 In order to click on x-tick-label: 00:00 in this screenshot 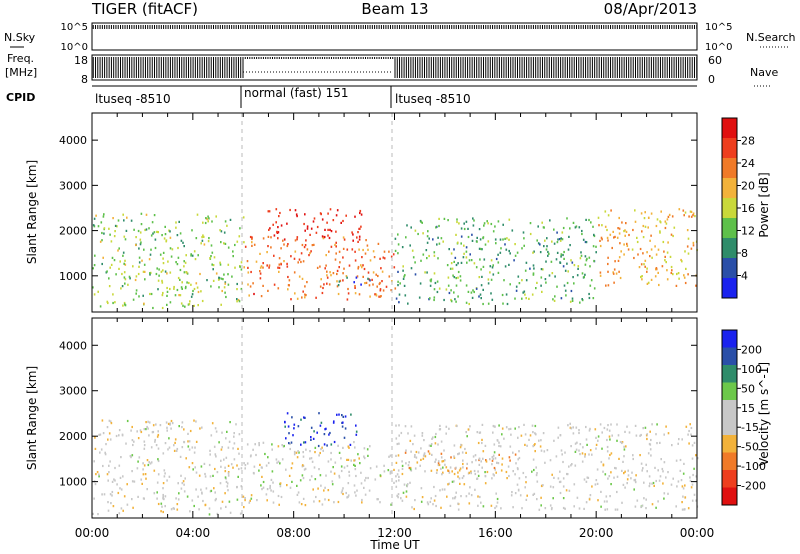, I will do `click(92, 533)`.